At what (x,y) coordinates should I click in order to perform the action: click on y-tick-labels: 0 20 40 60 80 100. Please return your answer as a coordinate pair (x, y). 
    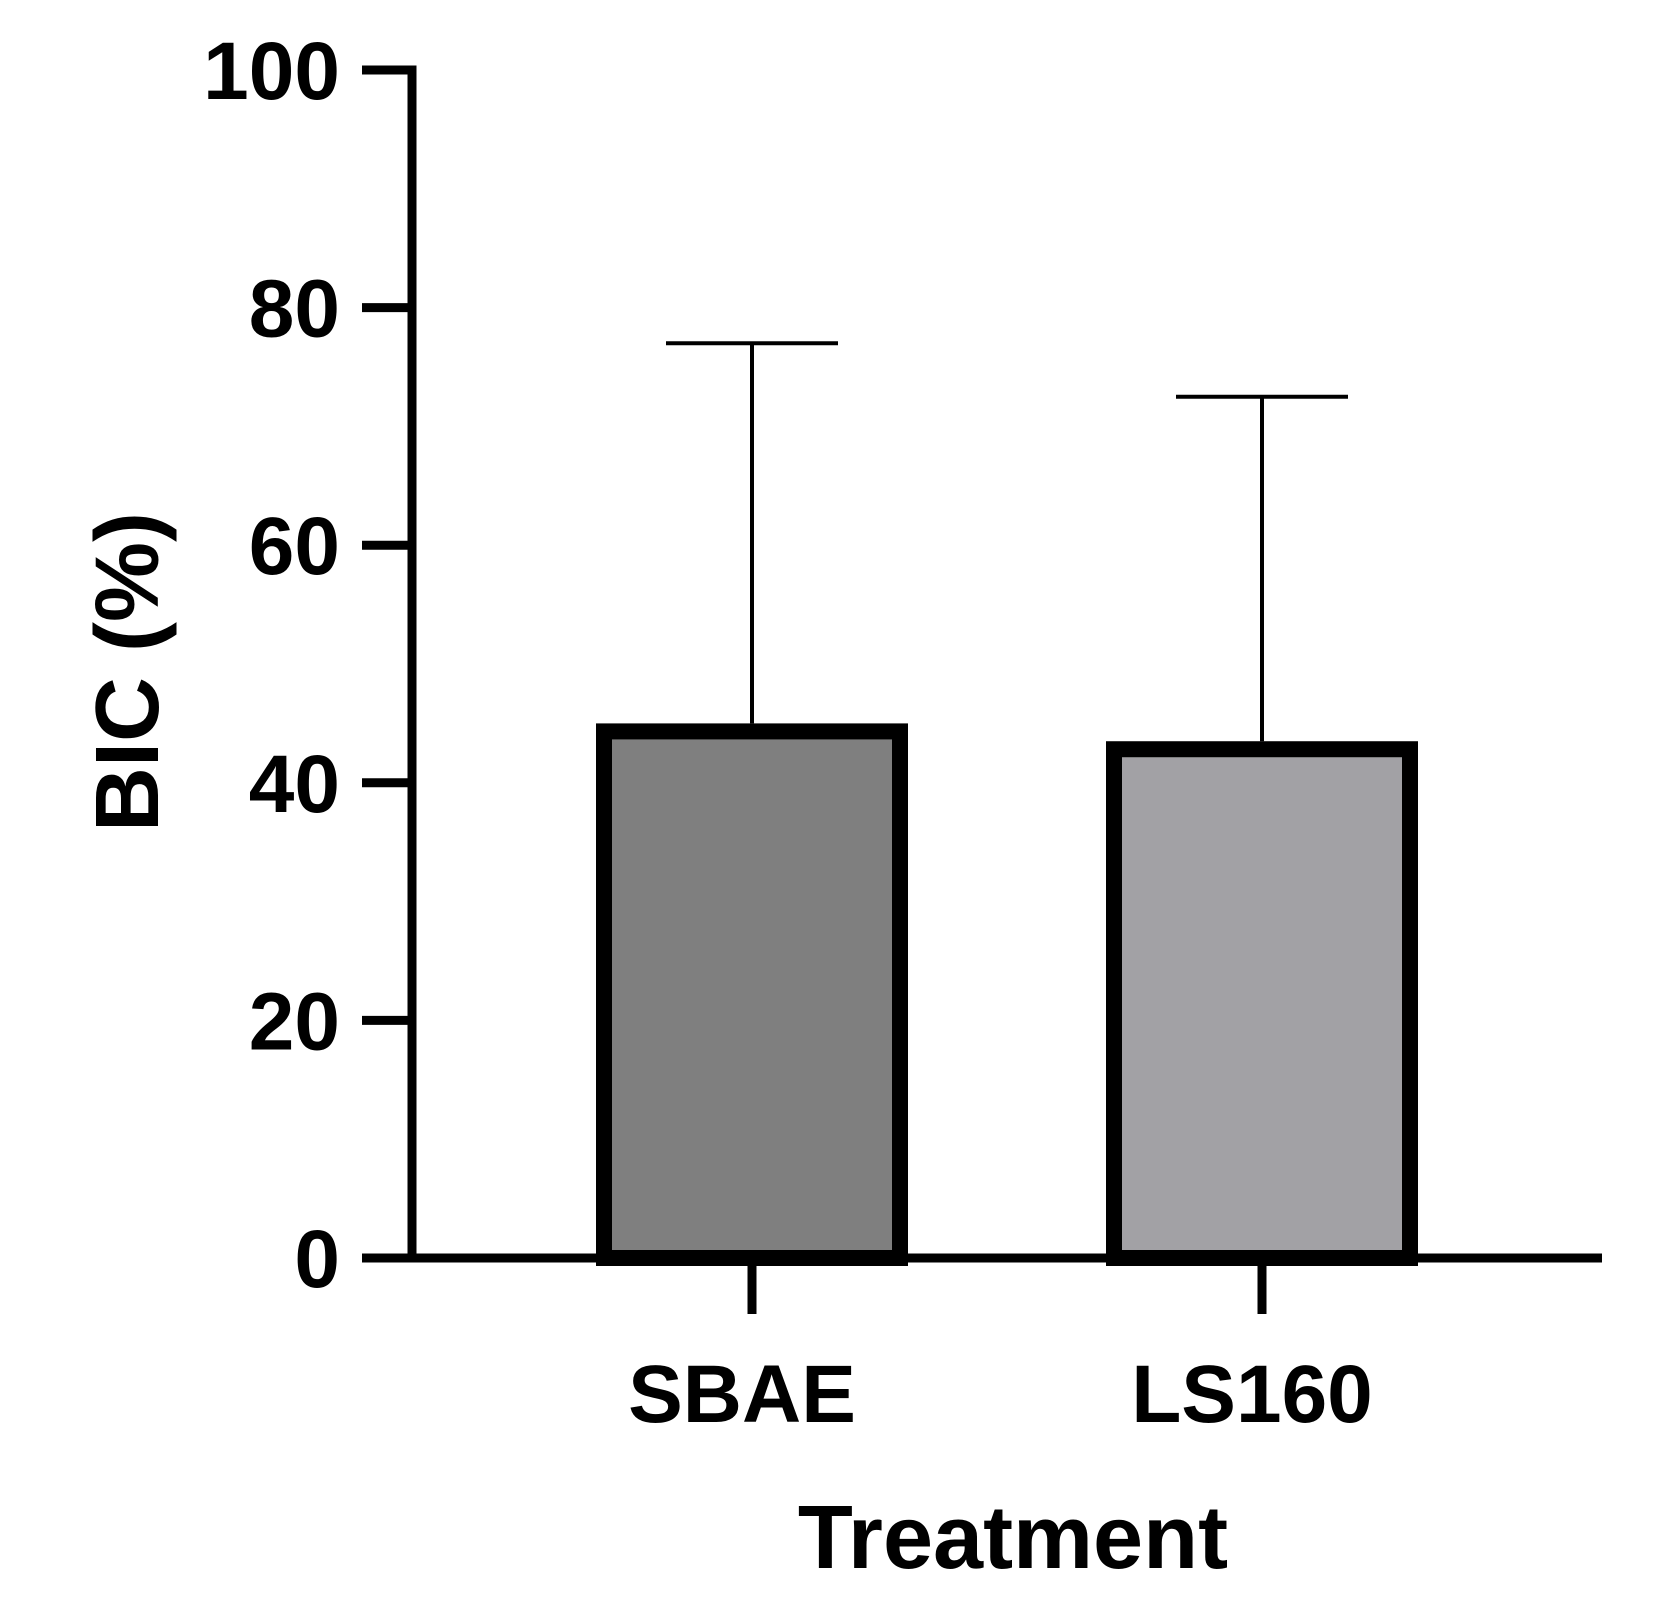
    Looking at the image, I should click on (271, 665).